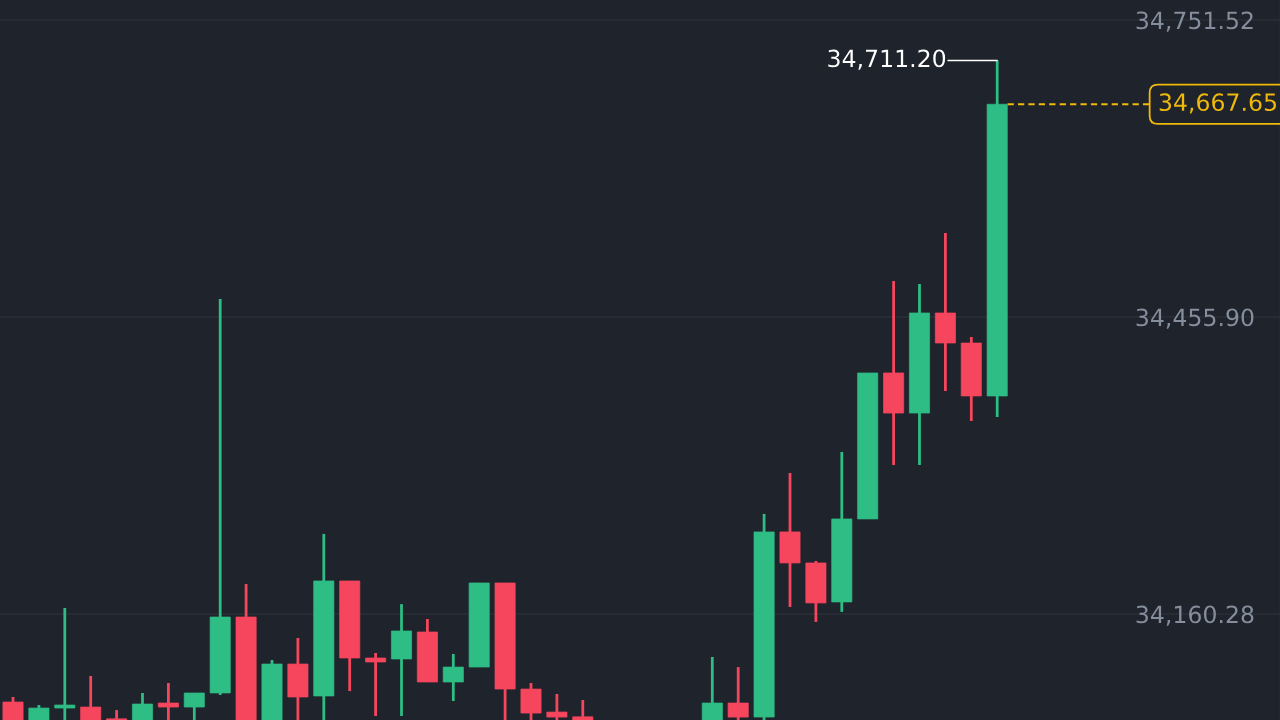 The width and height of the screenshot is (1280, 720). I want to click on y-tick-label: 34,751.52, so click(1194, 21).